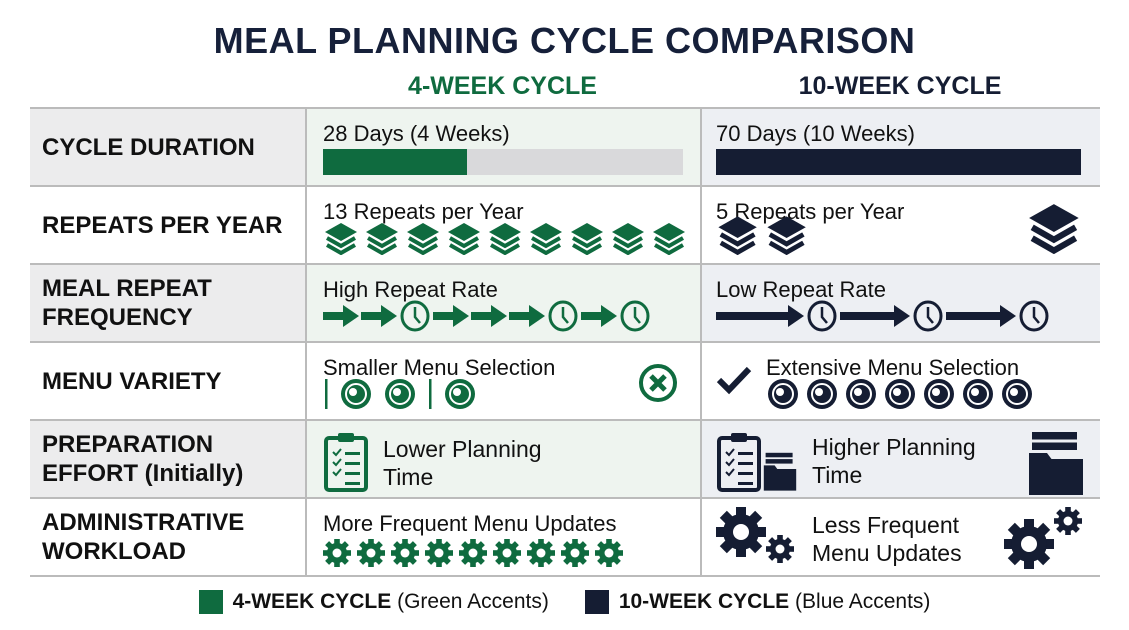 The image size is (1129, 630). I want to click on row-label: REPEATS PER YEAR, so click(162, 225).